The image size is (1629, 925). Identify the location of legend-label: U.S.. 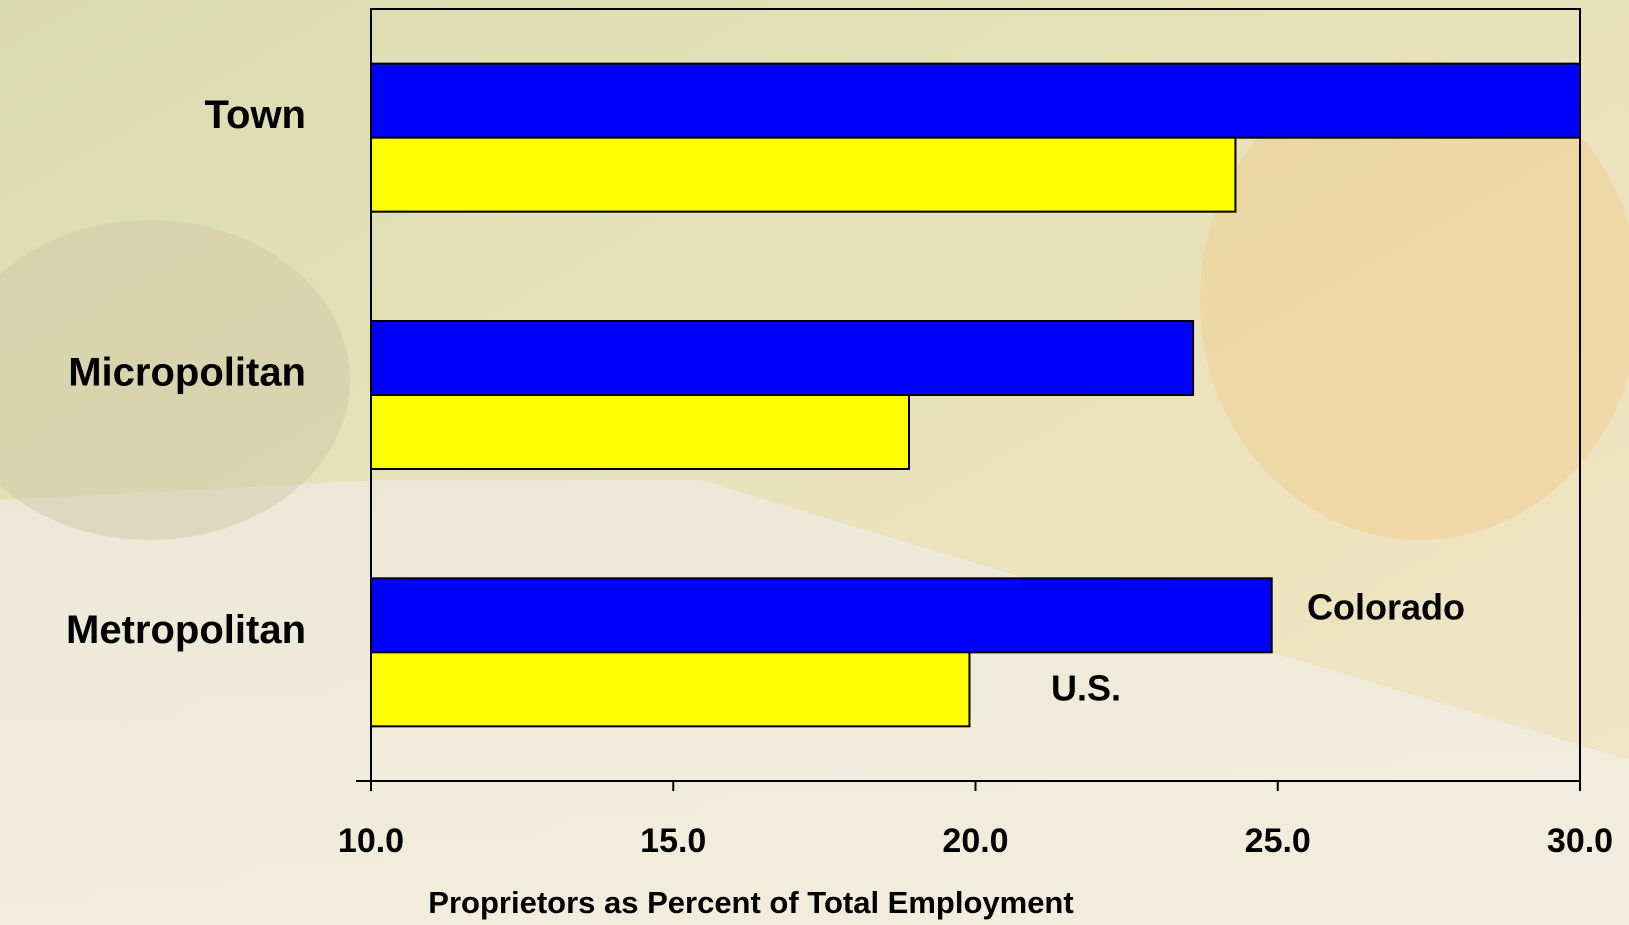
(1086, 688).